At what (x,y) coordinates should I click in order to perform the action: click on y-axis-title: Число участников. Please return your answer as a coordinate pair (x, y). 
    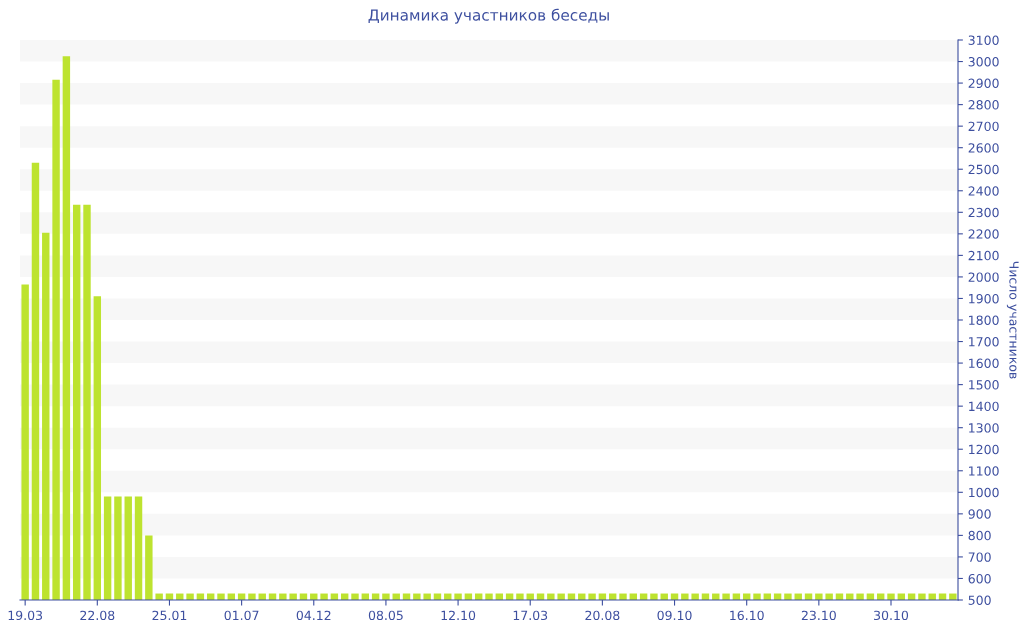
    Looking at the image, I should click on (1012, 320).